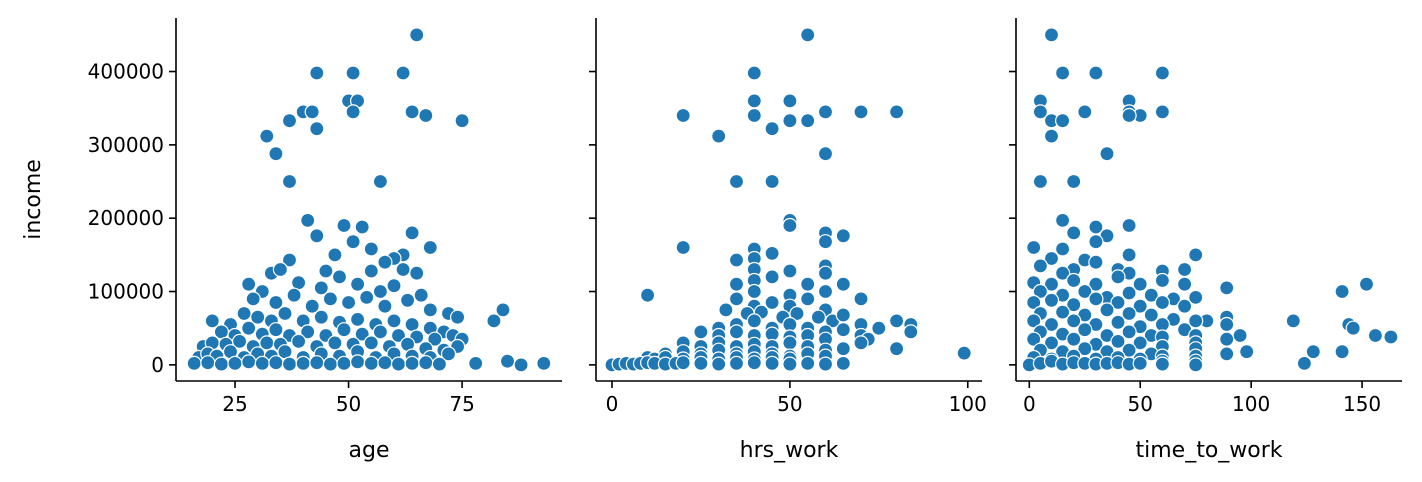  What do you see at coordinates (789, 450) in the screenshot?
I see `x-axis-title: hrs_work` at bounding box center [789, 450].